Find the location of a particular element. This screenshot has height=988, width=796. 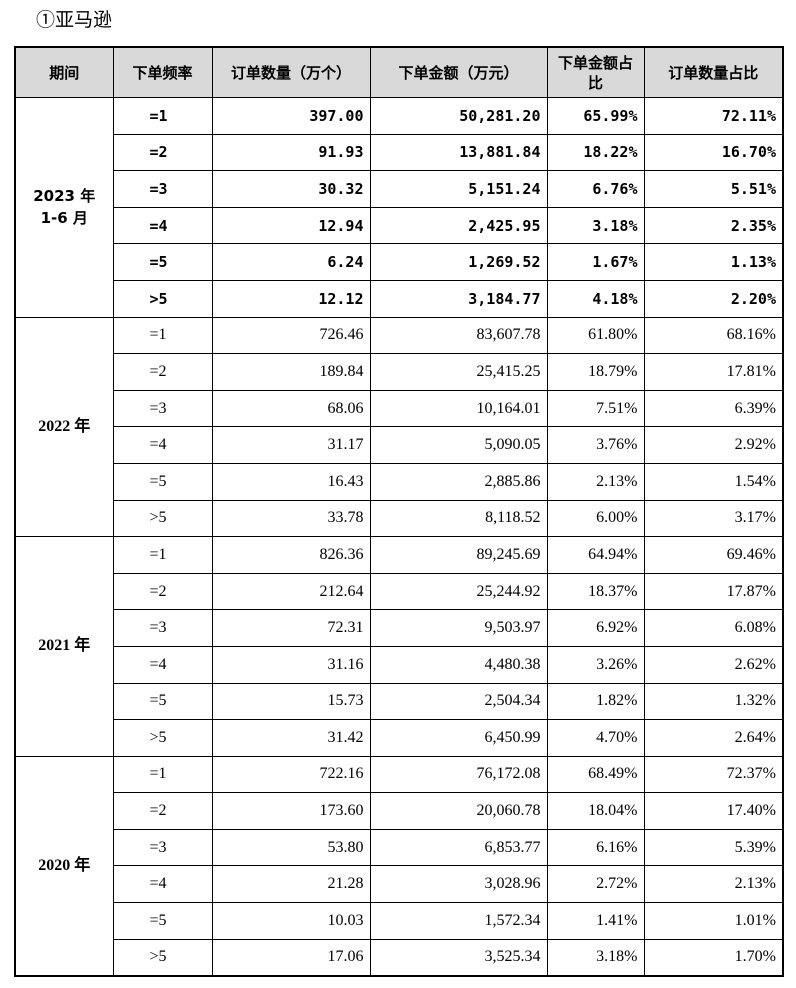

value-cell: 30.32 is located at coordinates (291, 189).